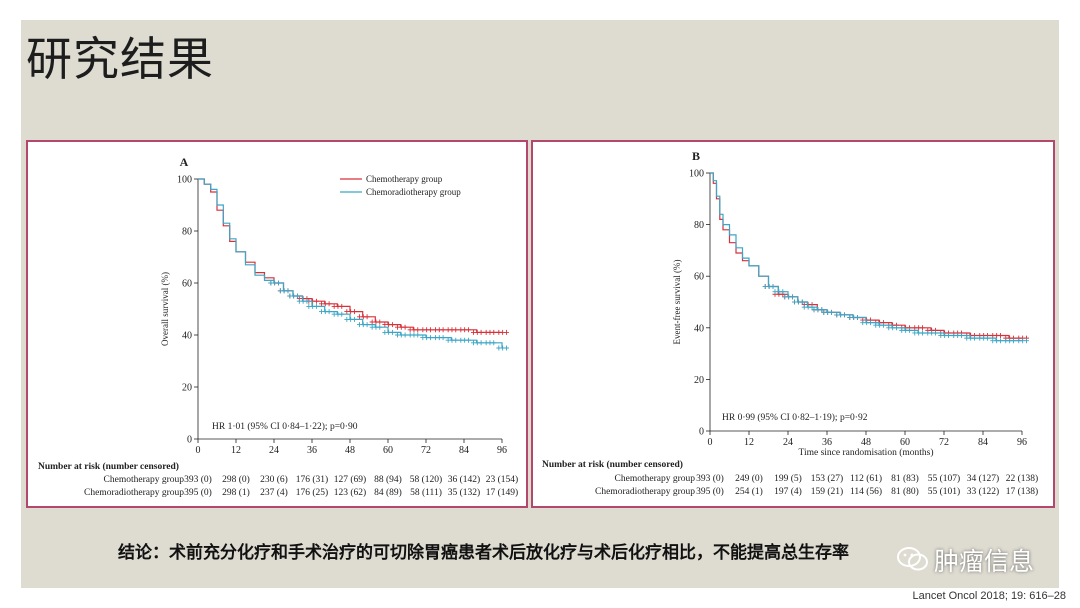 This screenshot has width=1080, height=608. I want to click on y-tick-label: 80, so click(699, 225).